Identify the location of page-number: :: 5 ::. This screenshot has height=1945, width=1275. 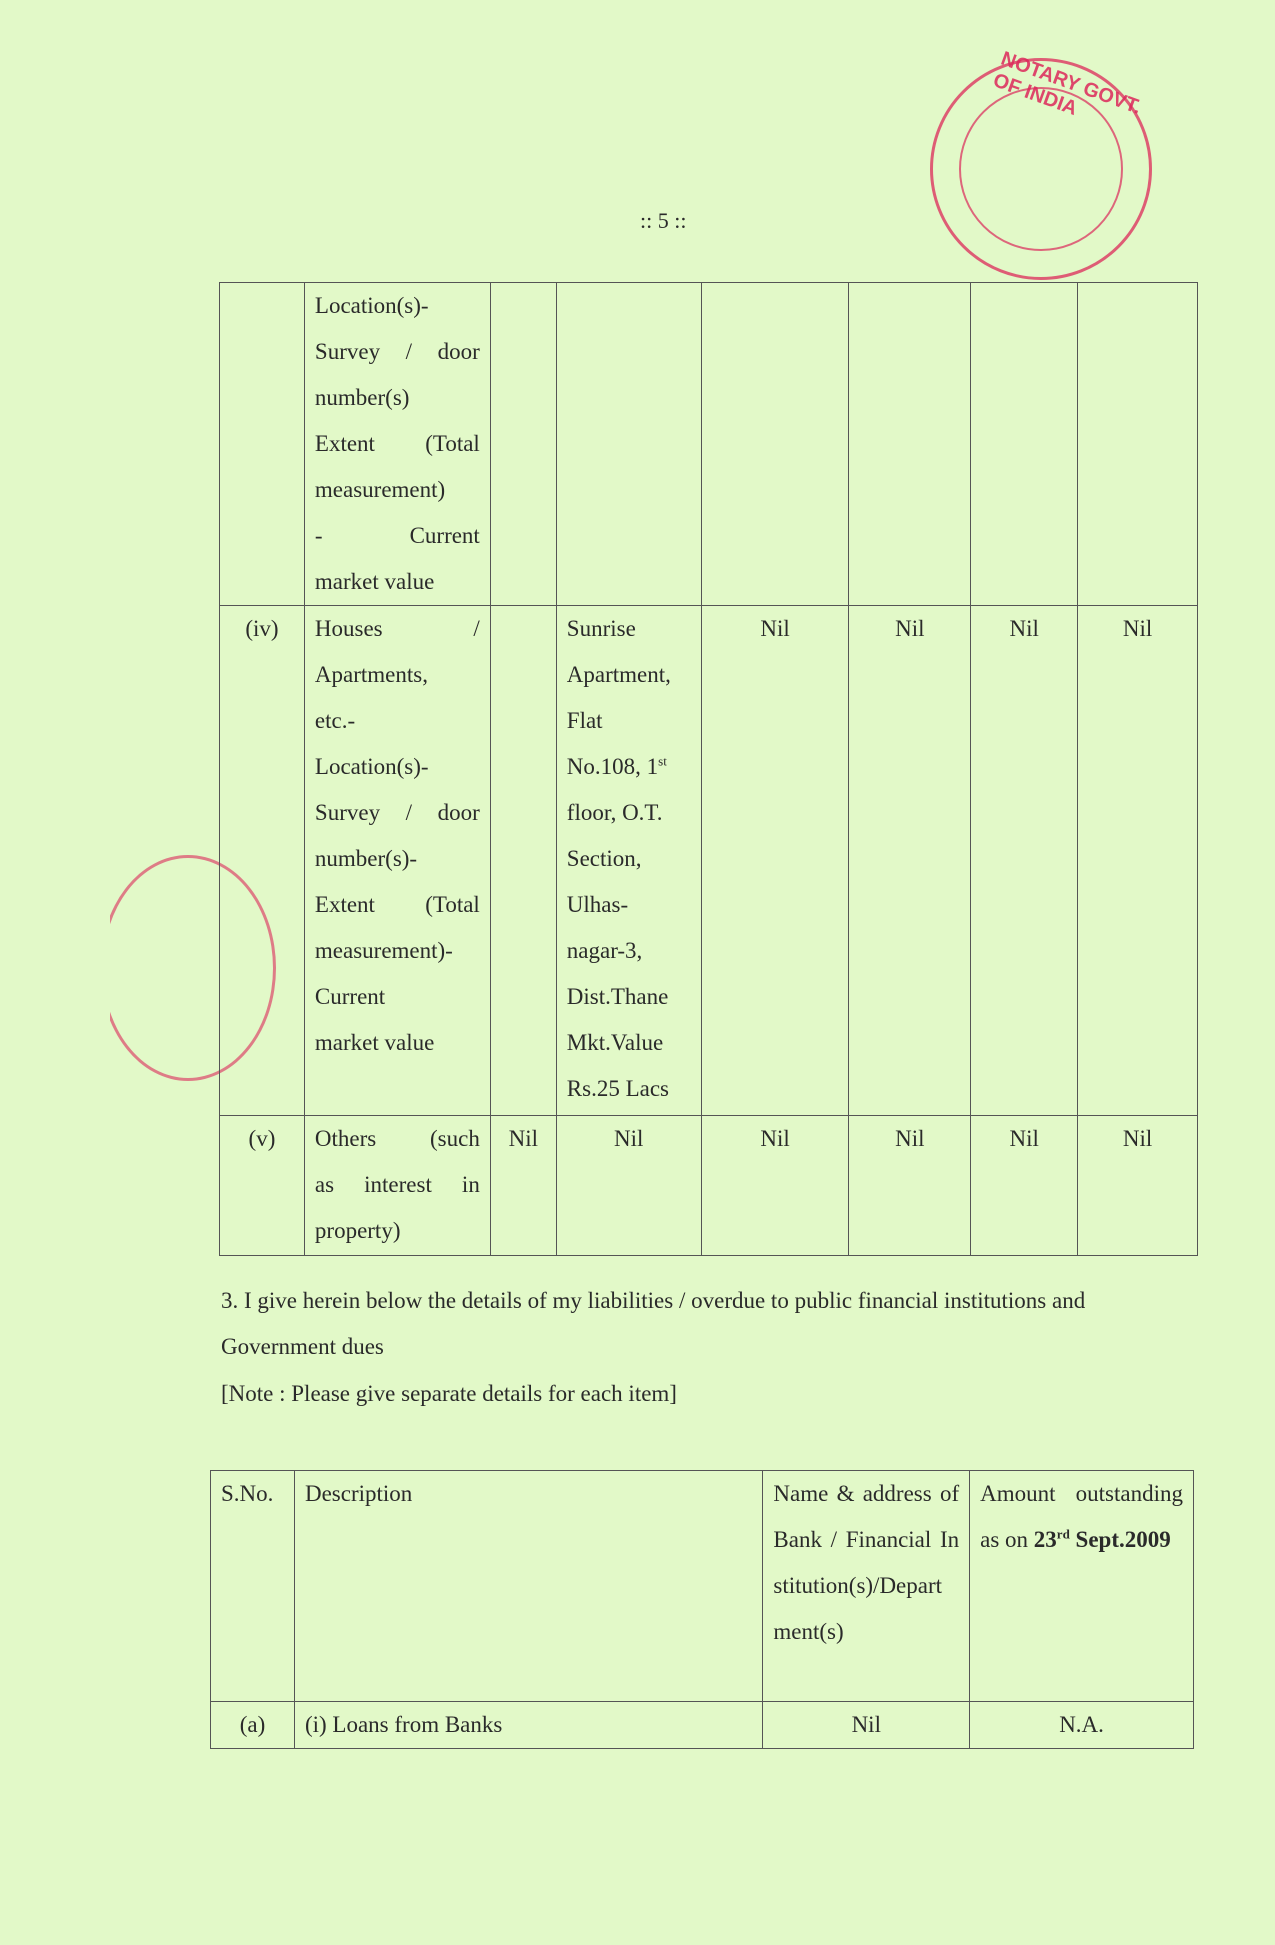
(663, 220).